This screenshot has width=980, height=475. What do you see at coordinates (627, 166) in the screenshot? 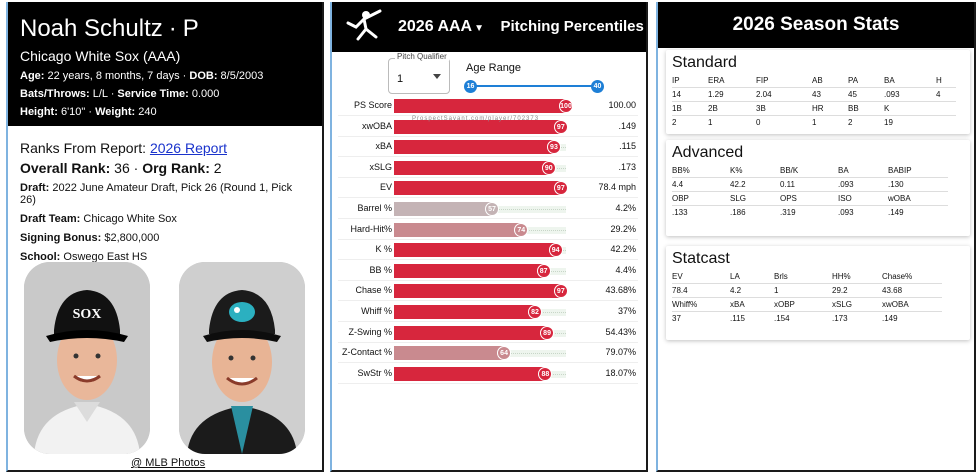
I see `percentile-value: .173` at bounding box center [627, 166].